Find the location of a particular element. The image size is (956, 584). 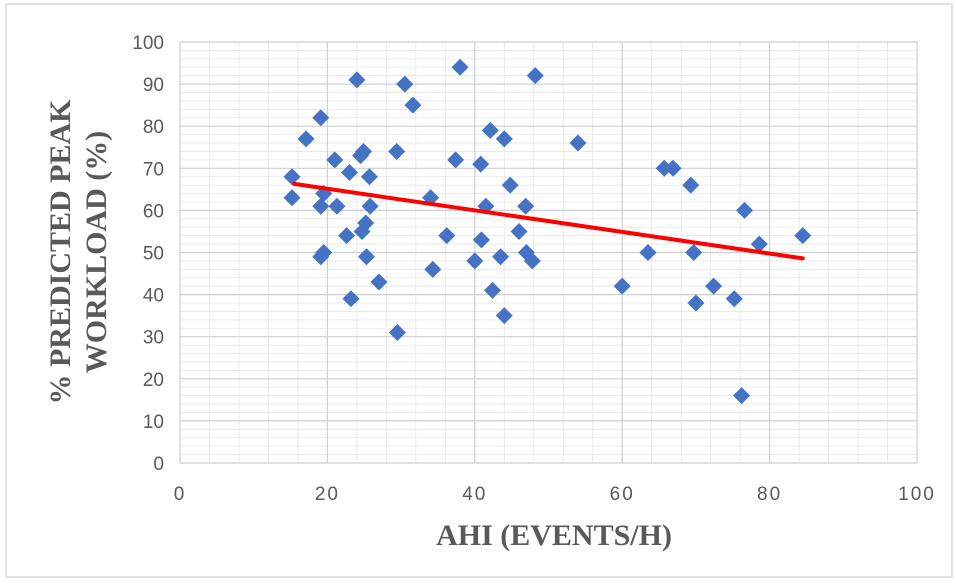

y-tick-labels: 0 10 20 30 40 50 60 70 80 90 100 is located at coordinates (148, 254).